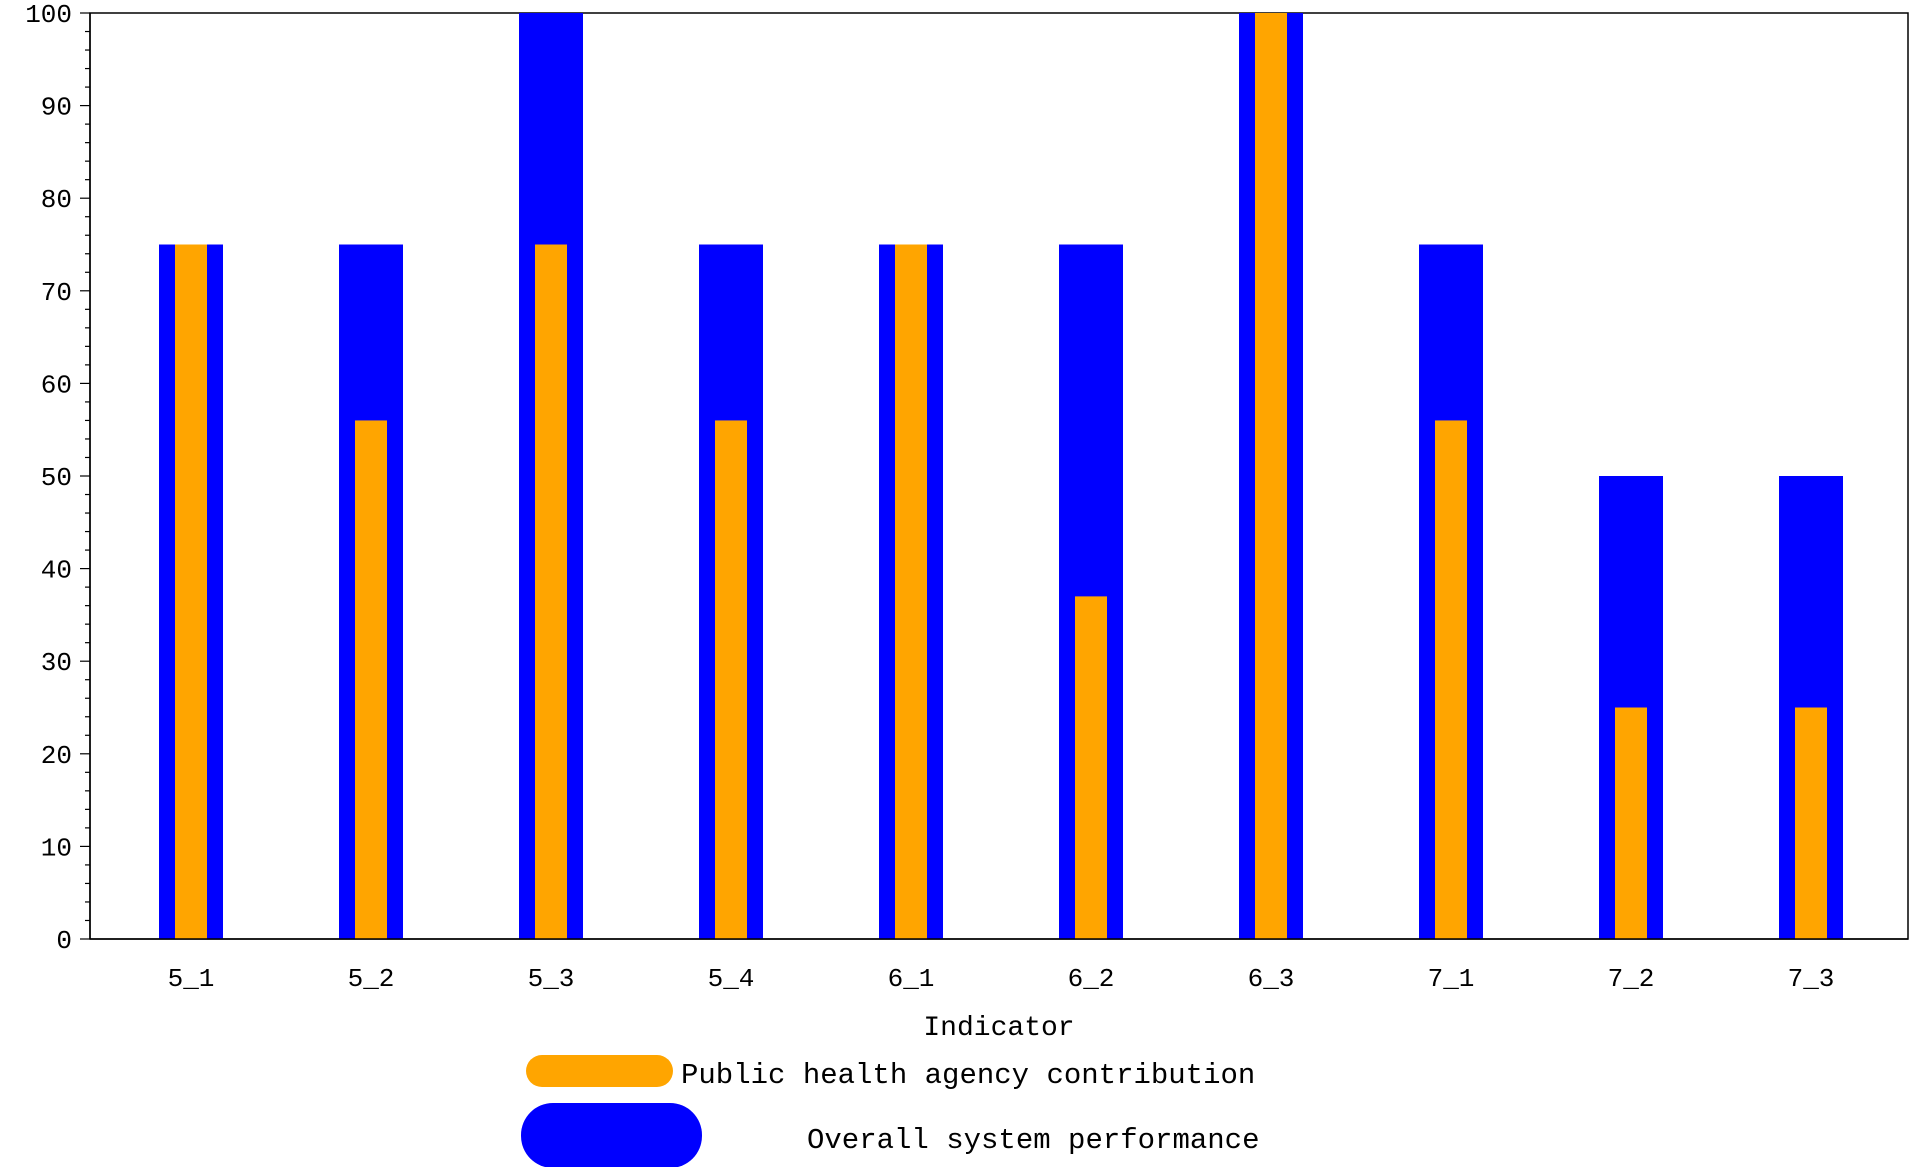 The image size is (1916, 1167). Describe the element at coordinates (1001, 979) in the screenshot. I see `x-axis-tick-labels: 5_1 5_2 5_3 5_4 6_1 6_2 6_3 7_1 7_2 7_3` at that location.